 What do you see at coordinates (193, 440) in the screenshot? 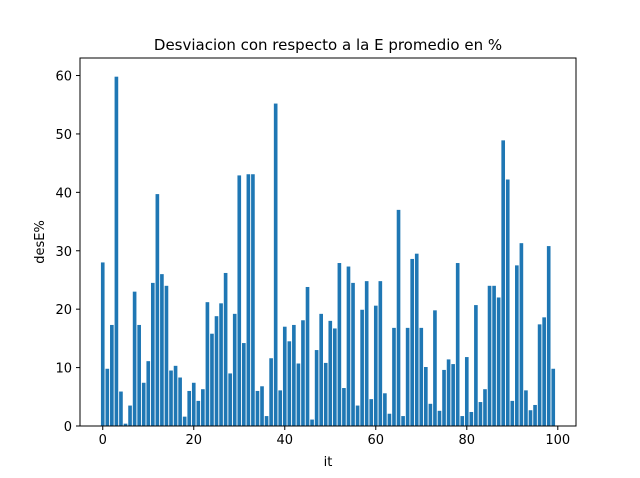
I see `x-tick-label: 20` at bounding box center [193, 440].